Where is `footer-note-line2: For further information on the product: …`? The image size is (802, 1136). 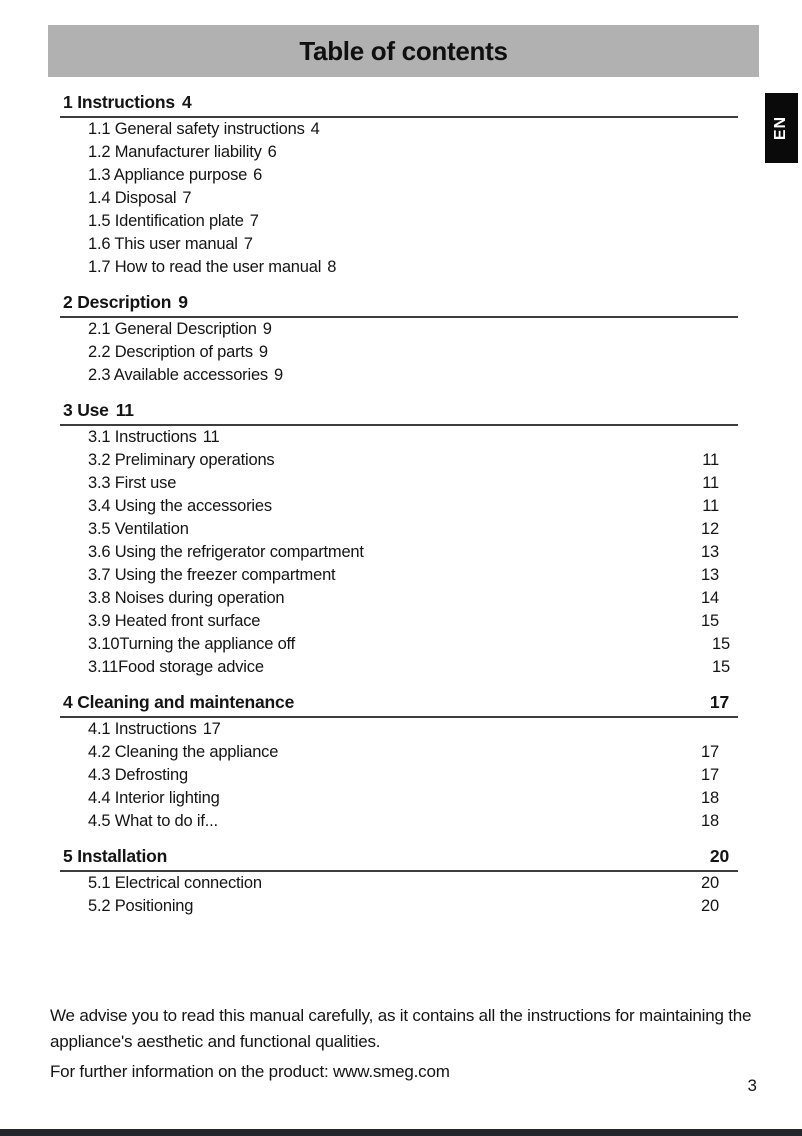
footer-note-line2: For further information on the product: … is located at coordinates (250, 1071).